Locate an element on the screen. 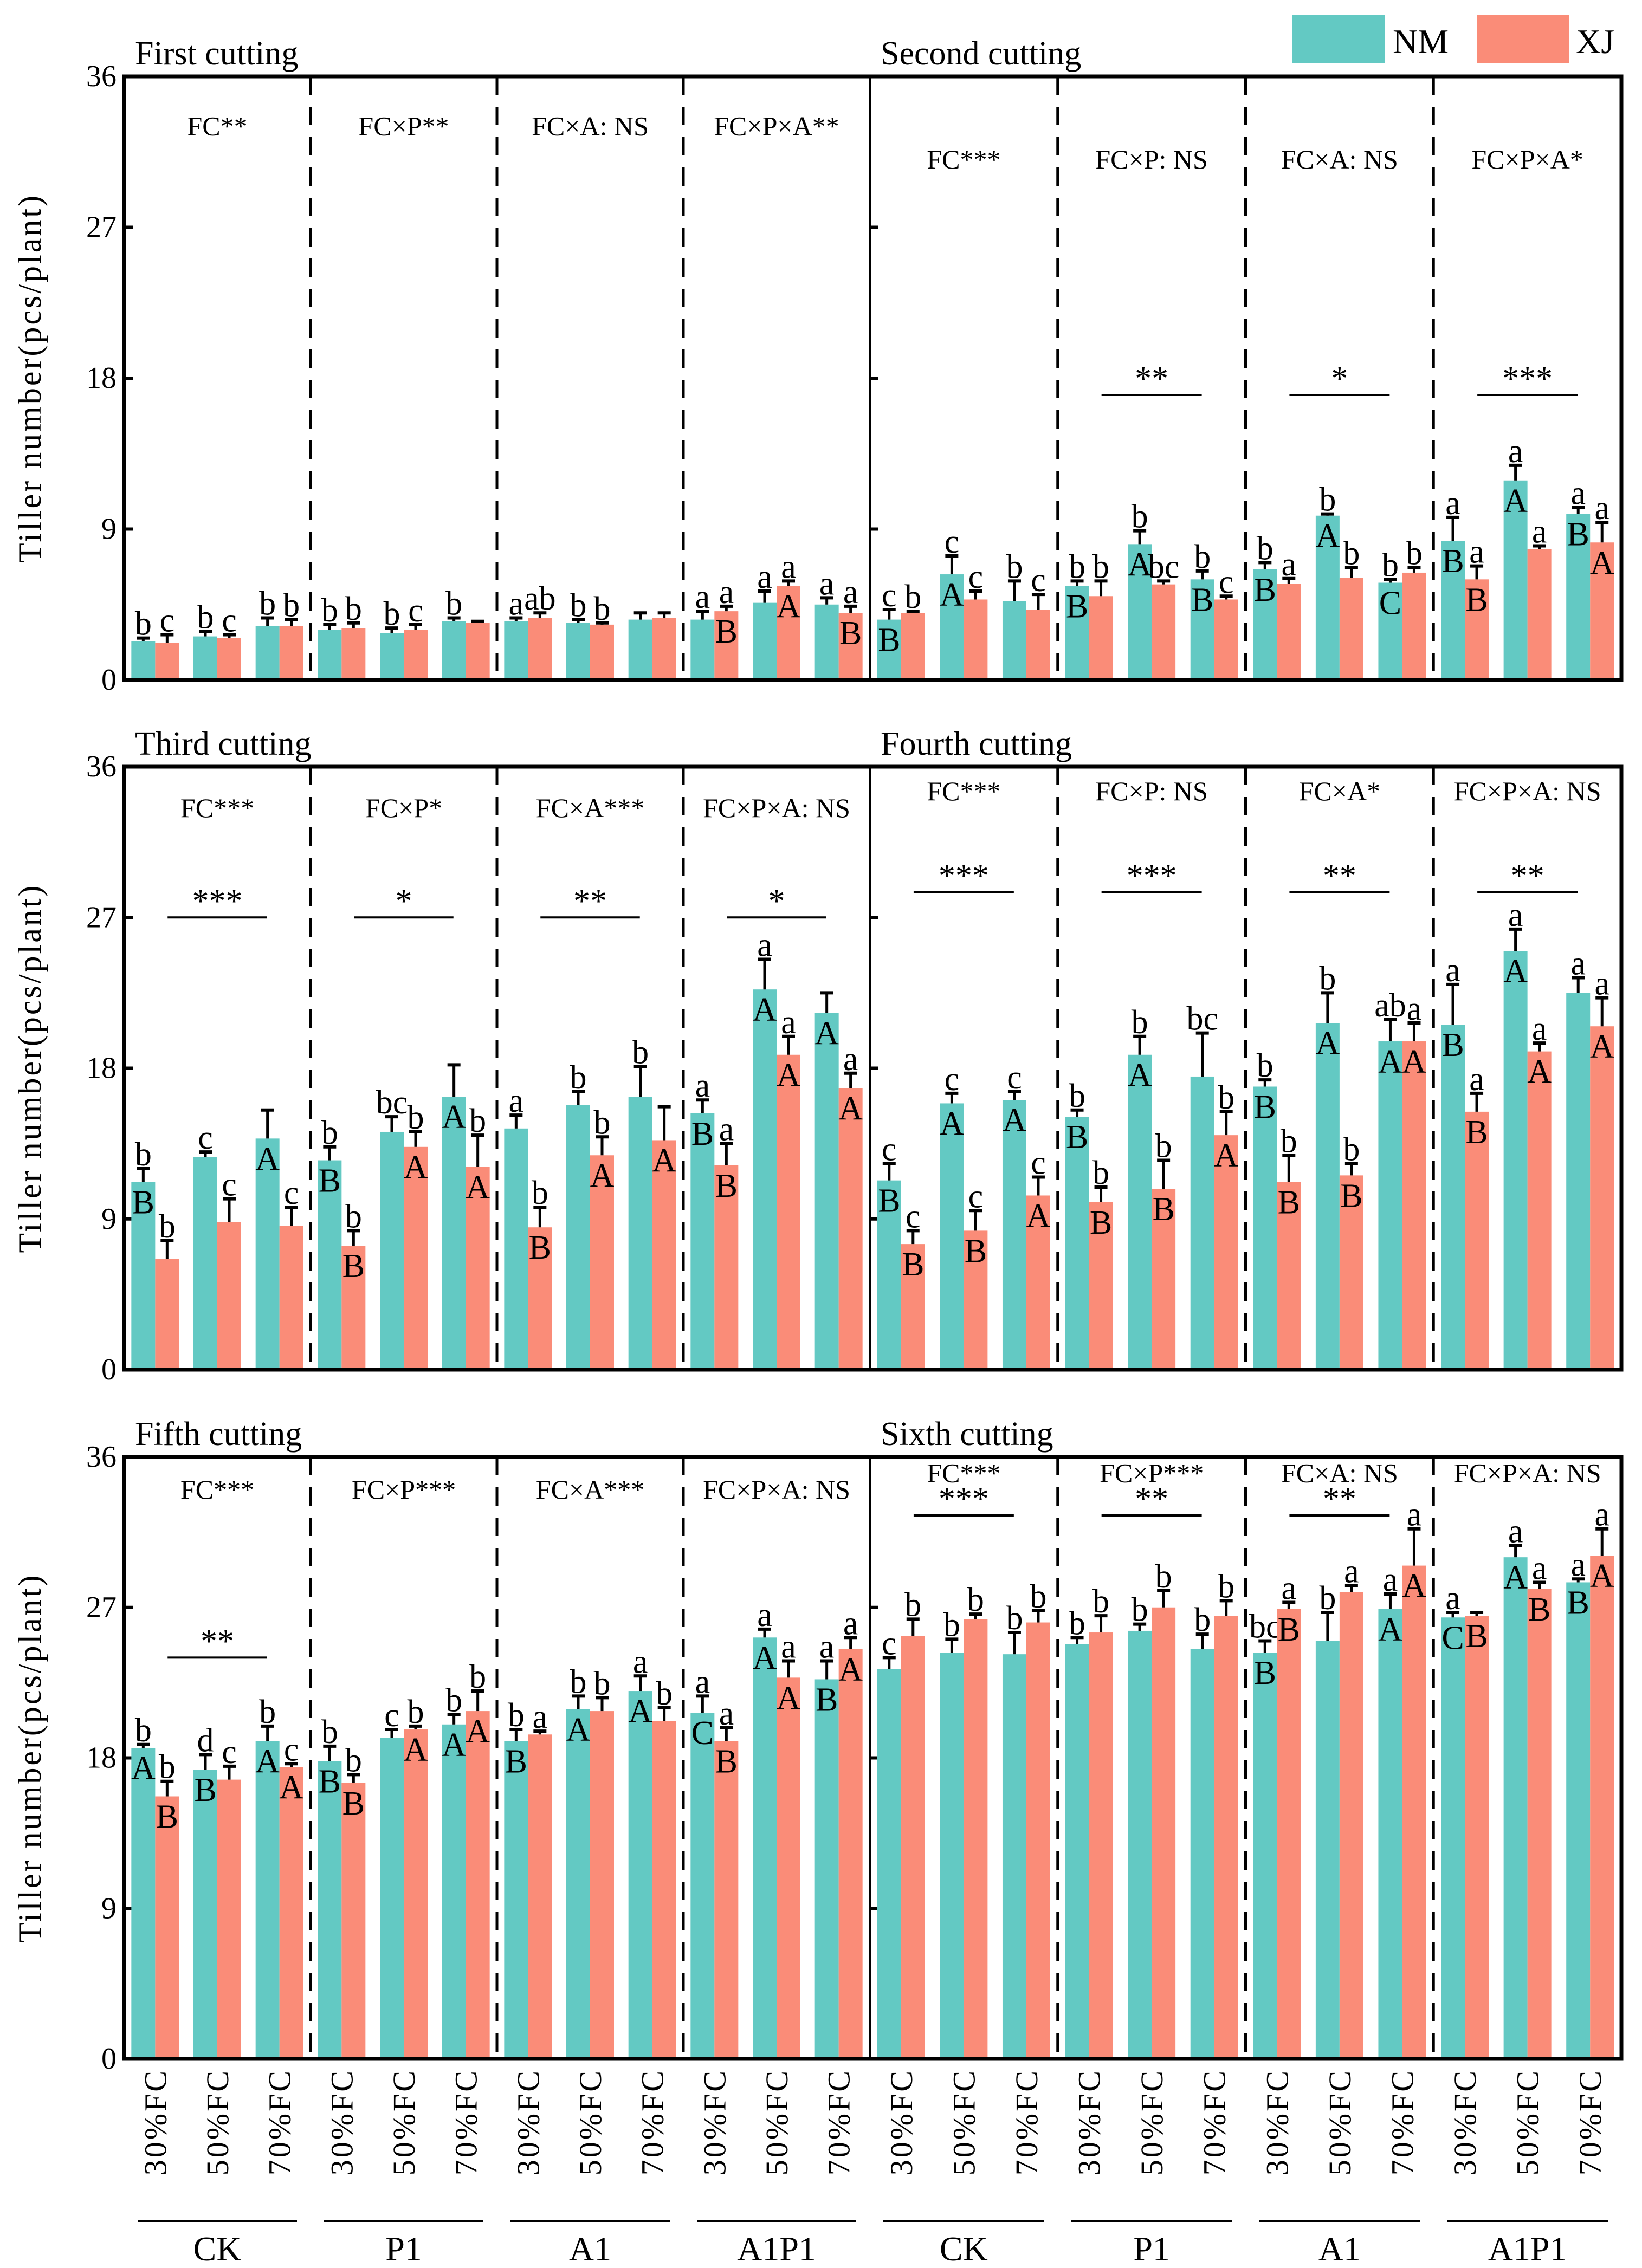 This screenshot has height=2268, width=1642. x-tick-label: 50%FC is located at coordinates (404, 2122).